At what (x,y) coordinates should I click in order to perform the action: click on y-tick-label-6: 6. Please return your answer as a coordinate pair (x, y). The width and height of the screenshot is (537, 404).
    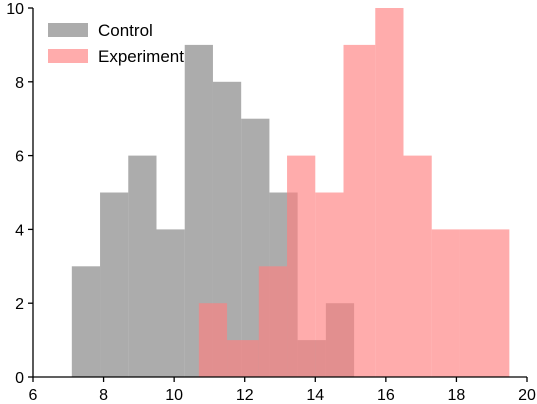
    Looking at the image, I should click on (19, 157).